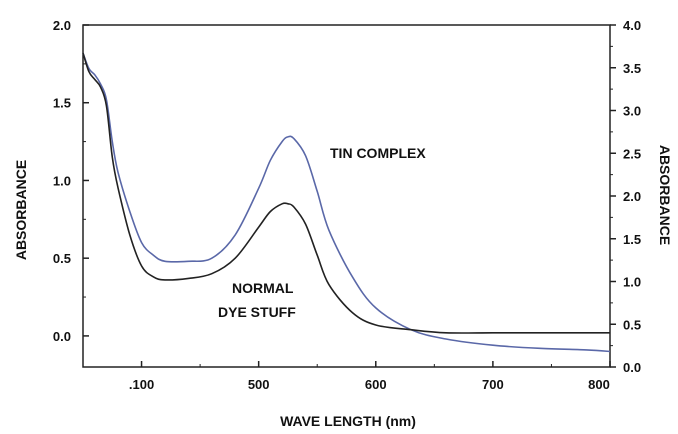  I want to click on left-y-tick-label: 1.0, so click(62, 180).